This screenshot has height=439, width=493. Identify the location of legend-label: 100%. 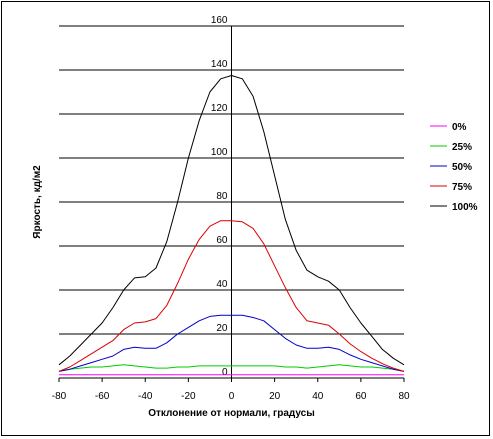
(465, 207).